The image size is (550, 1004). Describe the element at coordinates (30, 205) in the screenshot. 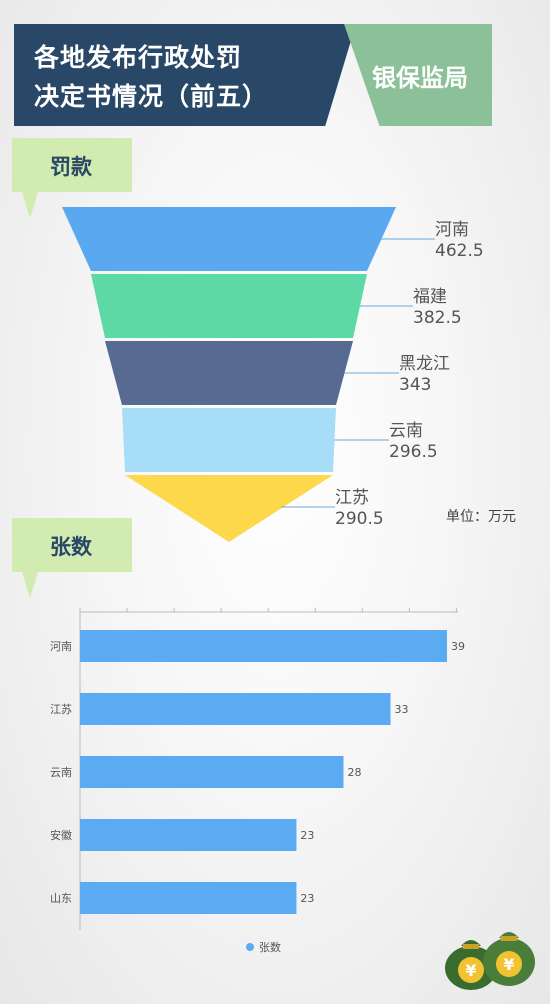

I see `fines-label-tail` at that location.